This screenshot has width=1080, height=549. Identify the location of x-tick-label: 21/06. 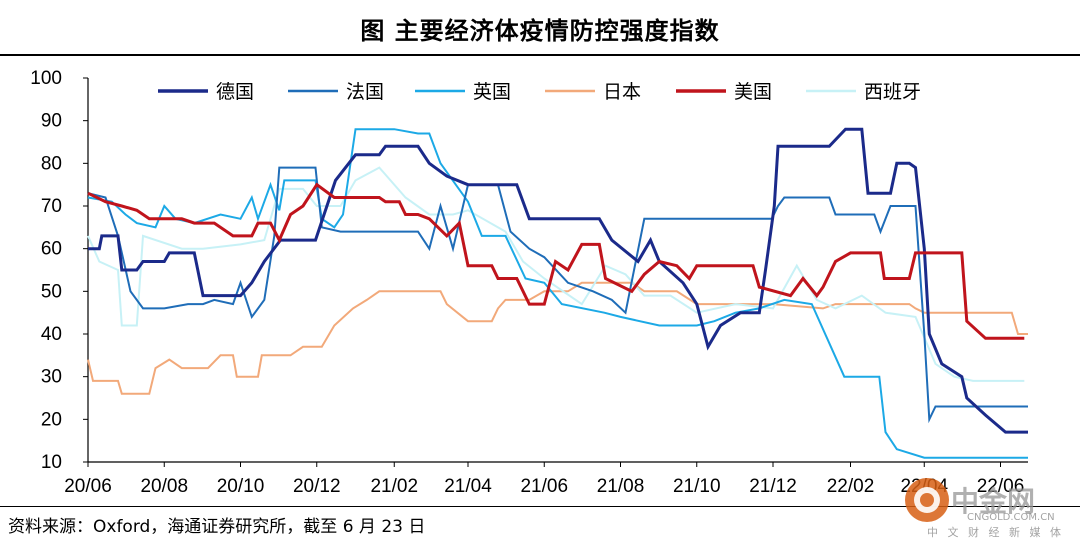
(544, 486).